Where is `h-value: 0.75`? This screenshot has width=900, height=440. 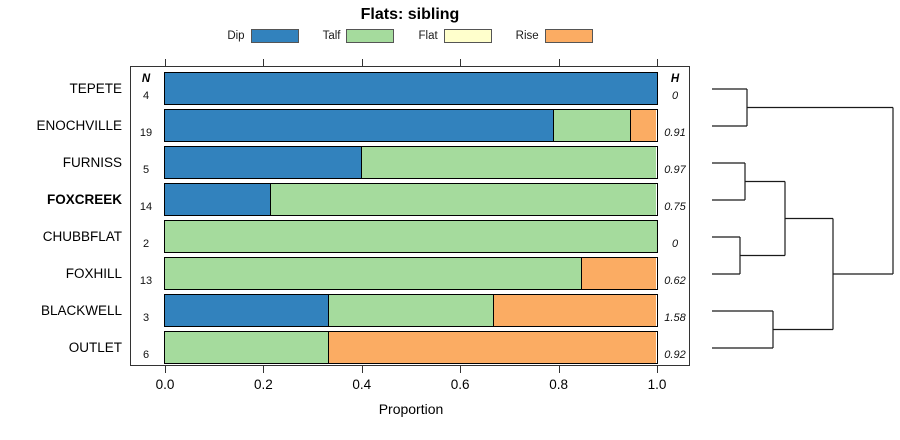
h-value: 0.75 is located at coordinates (675, 207).